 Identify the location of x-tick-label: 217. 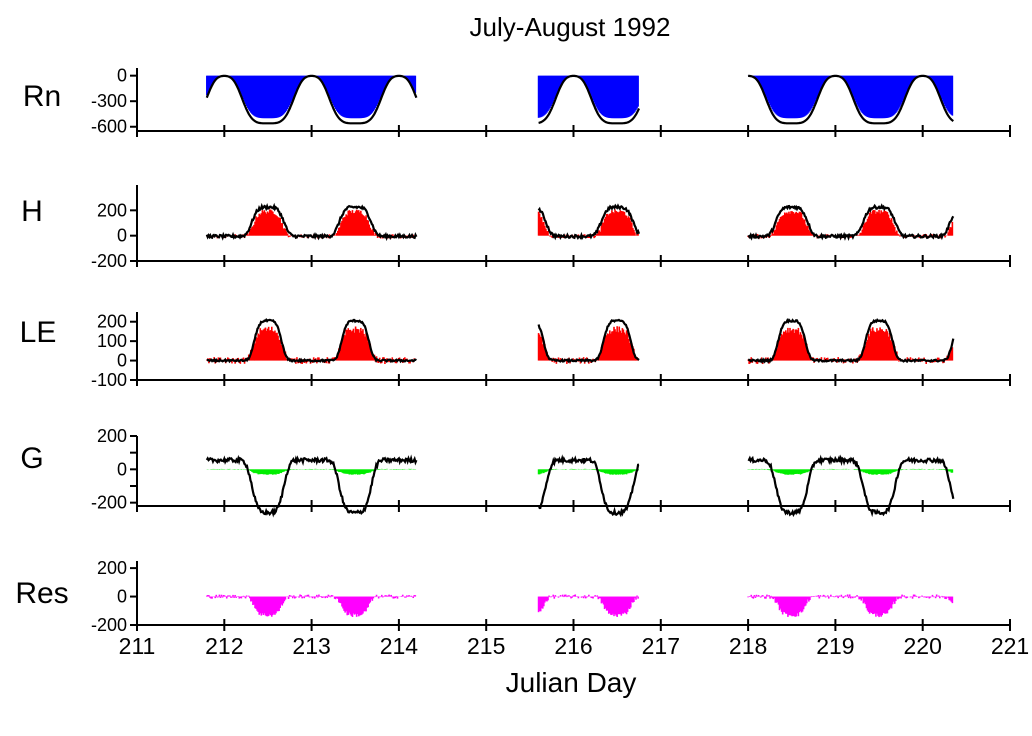
(661, 646).